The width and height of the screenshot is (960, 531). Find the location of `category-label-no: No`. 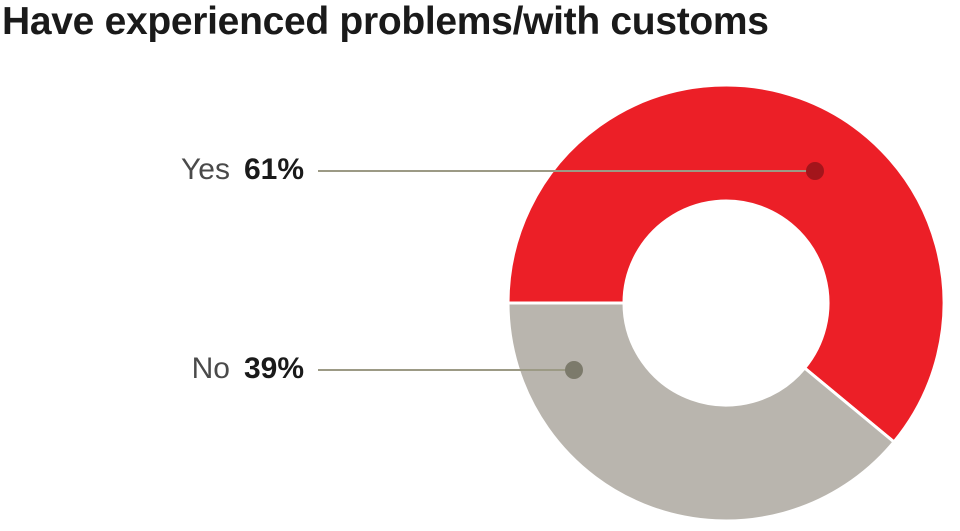

category-label-no: No is located at coordinates (210, 368).